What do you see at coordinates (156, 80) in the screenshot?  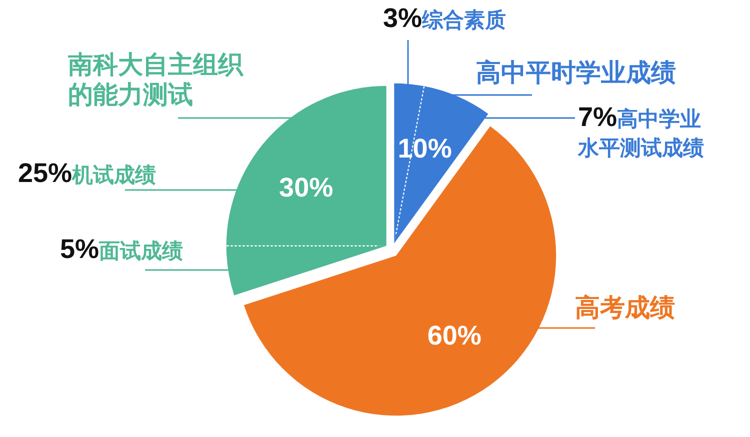 I see `group-name: 南科大自主组织的能力测试` at bounding box center [156, 80].